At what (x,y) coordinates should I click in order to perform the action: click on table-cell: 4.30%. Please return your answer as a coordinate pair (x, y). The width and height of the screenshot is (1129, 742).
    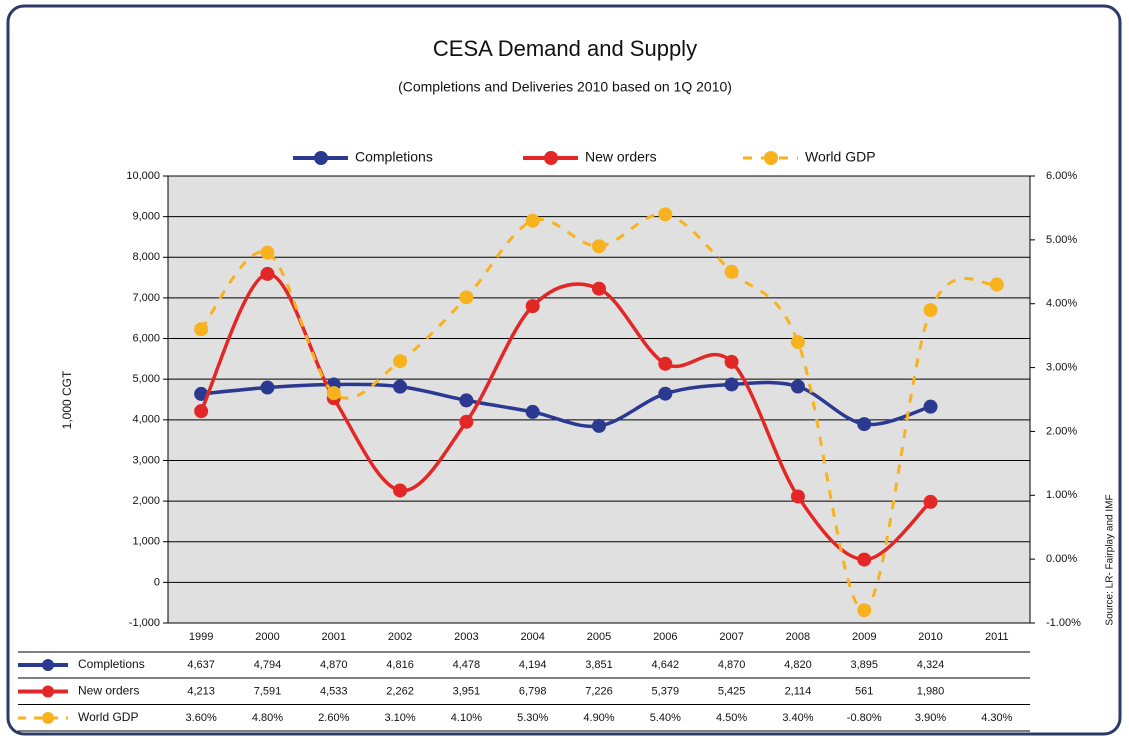
    Looking at the image, I should click on (996, 718).